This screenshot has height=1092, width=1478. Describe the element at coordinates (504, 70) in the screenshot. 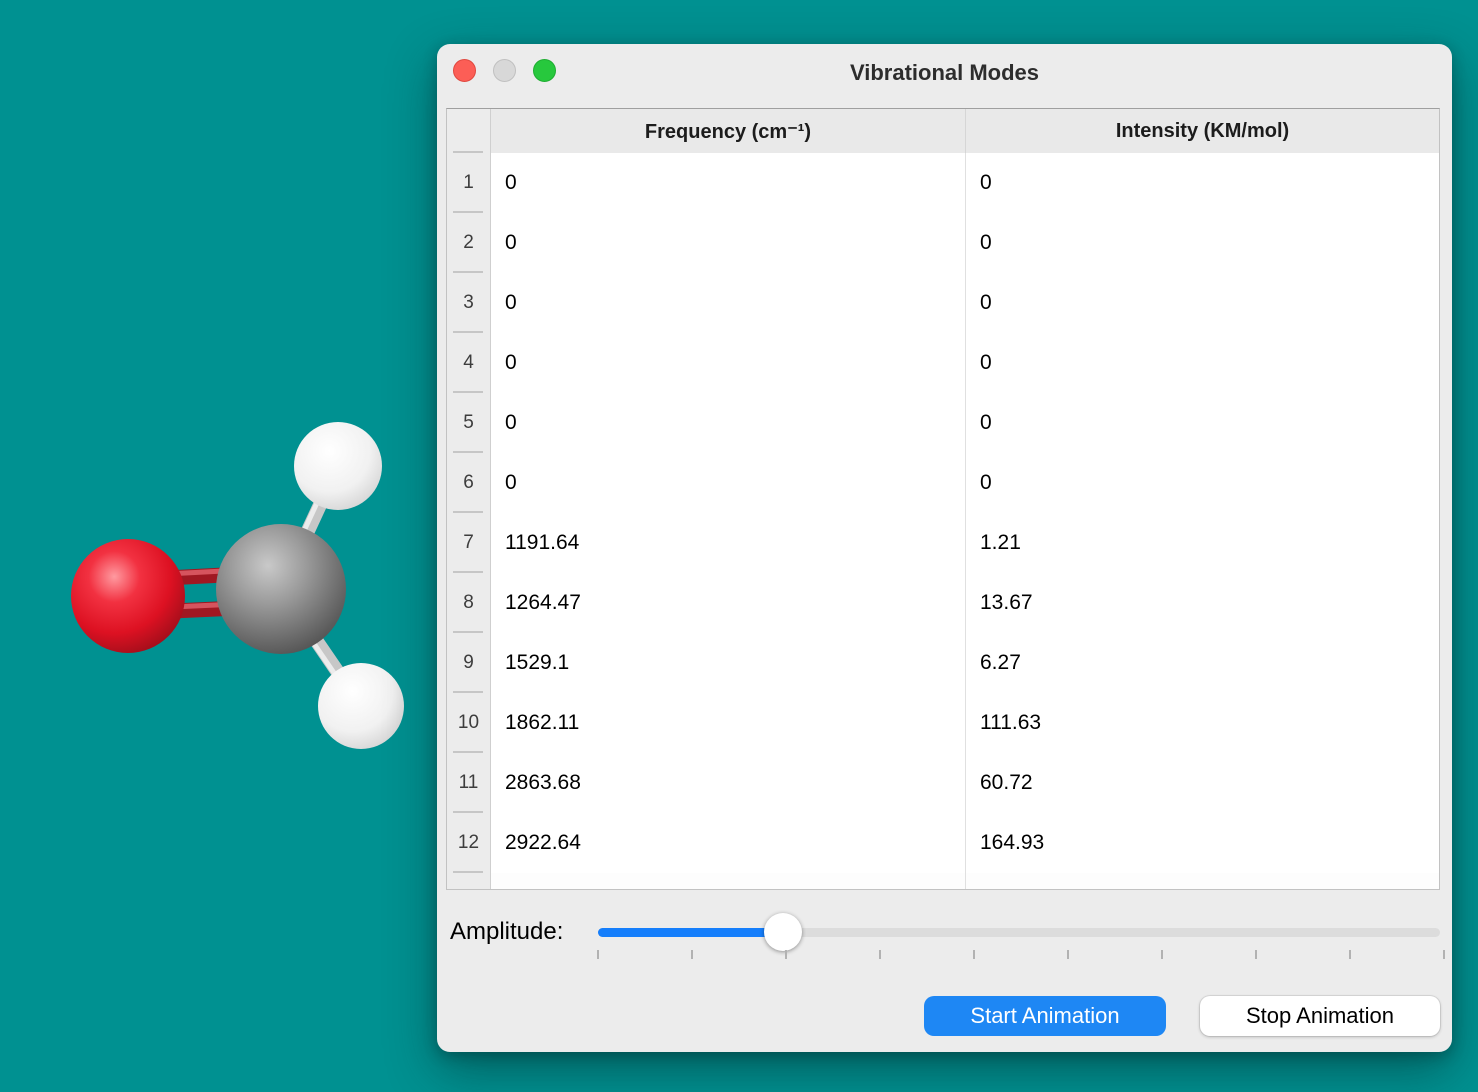

I see `minimize-button` at that location.